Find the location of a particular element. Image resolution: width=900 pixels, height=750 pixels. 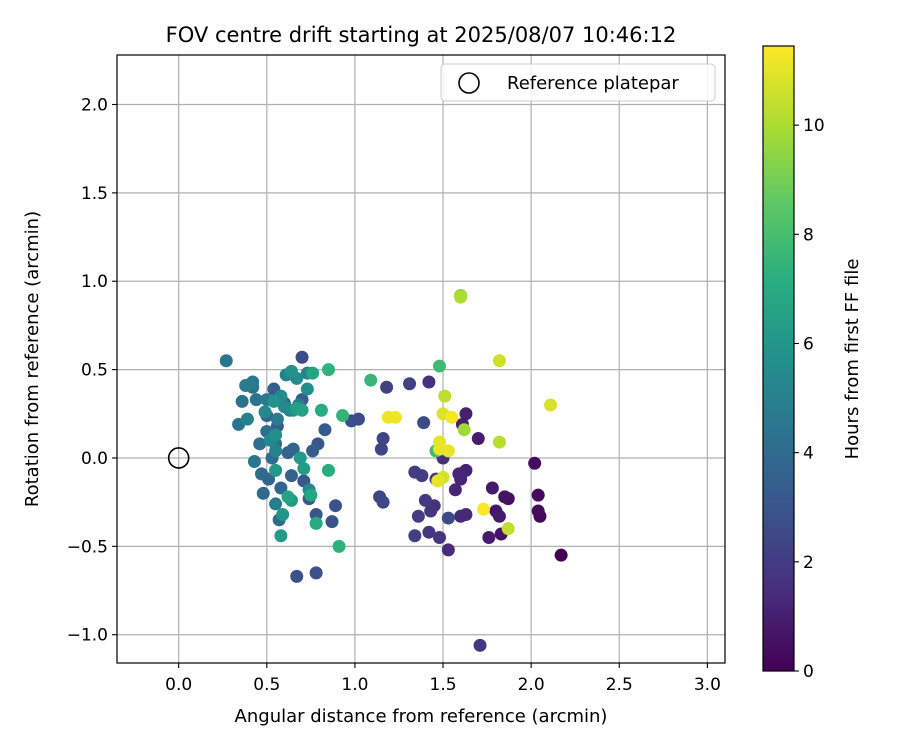

colorbar: 0 2 4 6 8 10 Hours from first FF file is located at coordinates (812, 363).